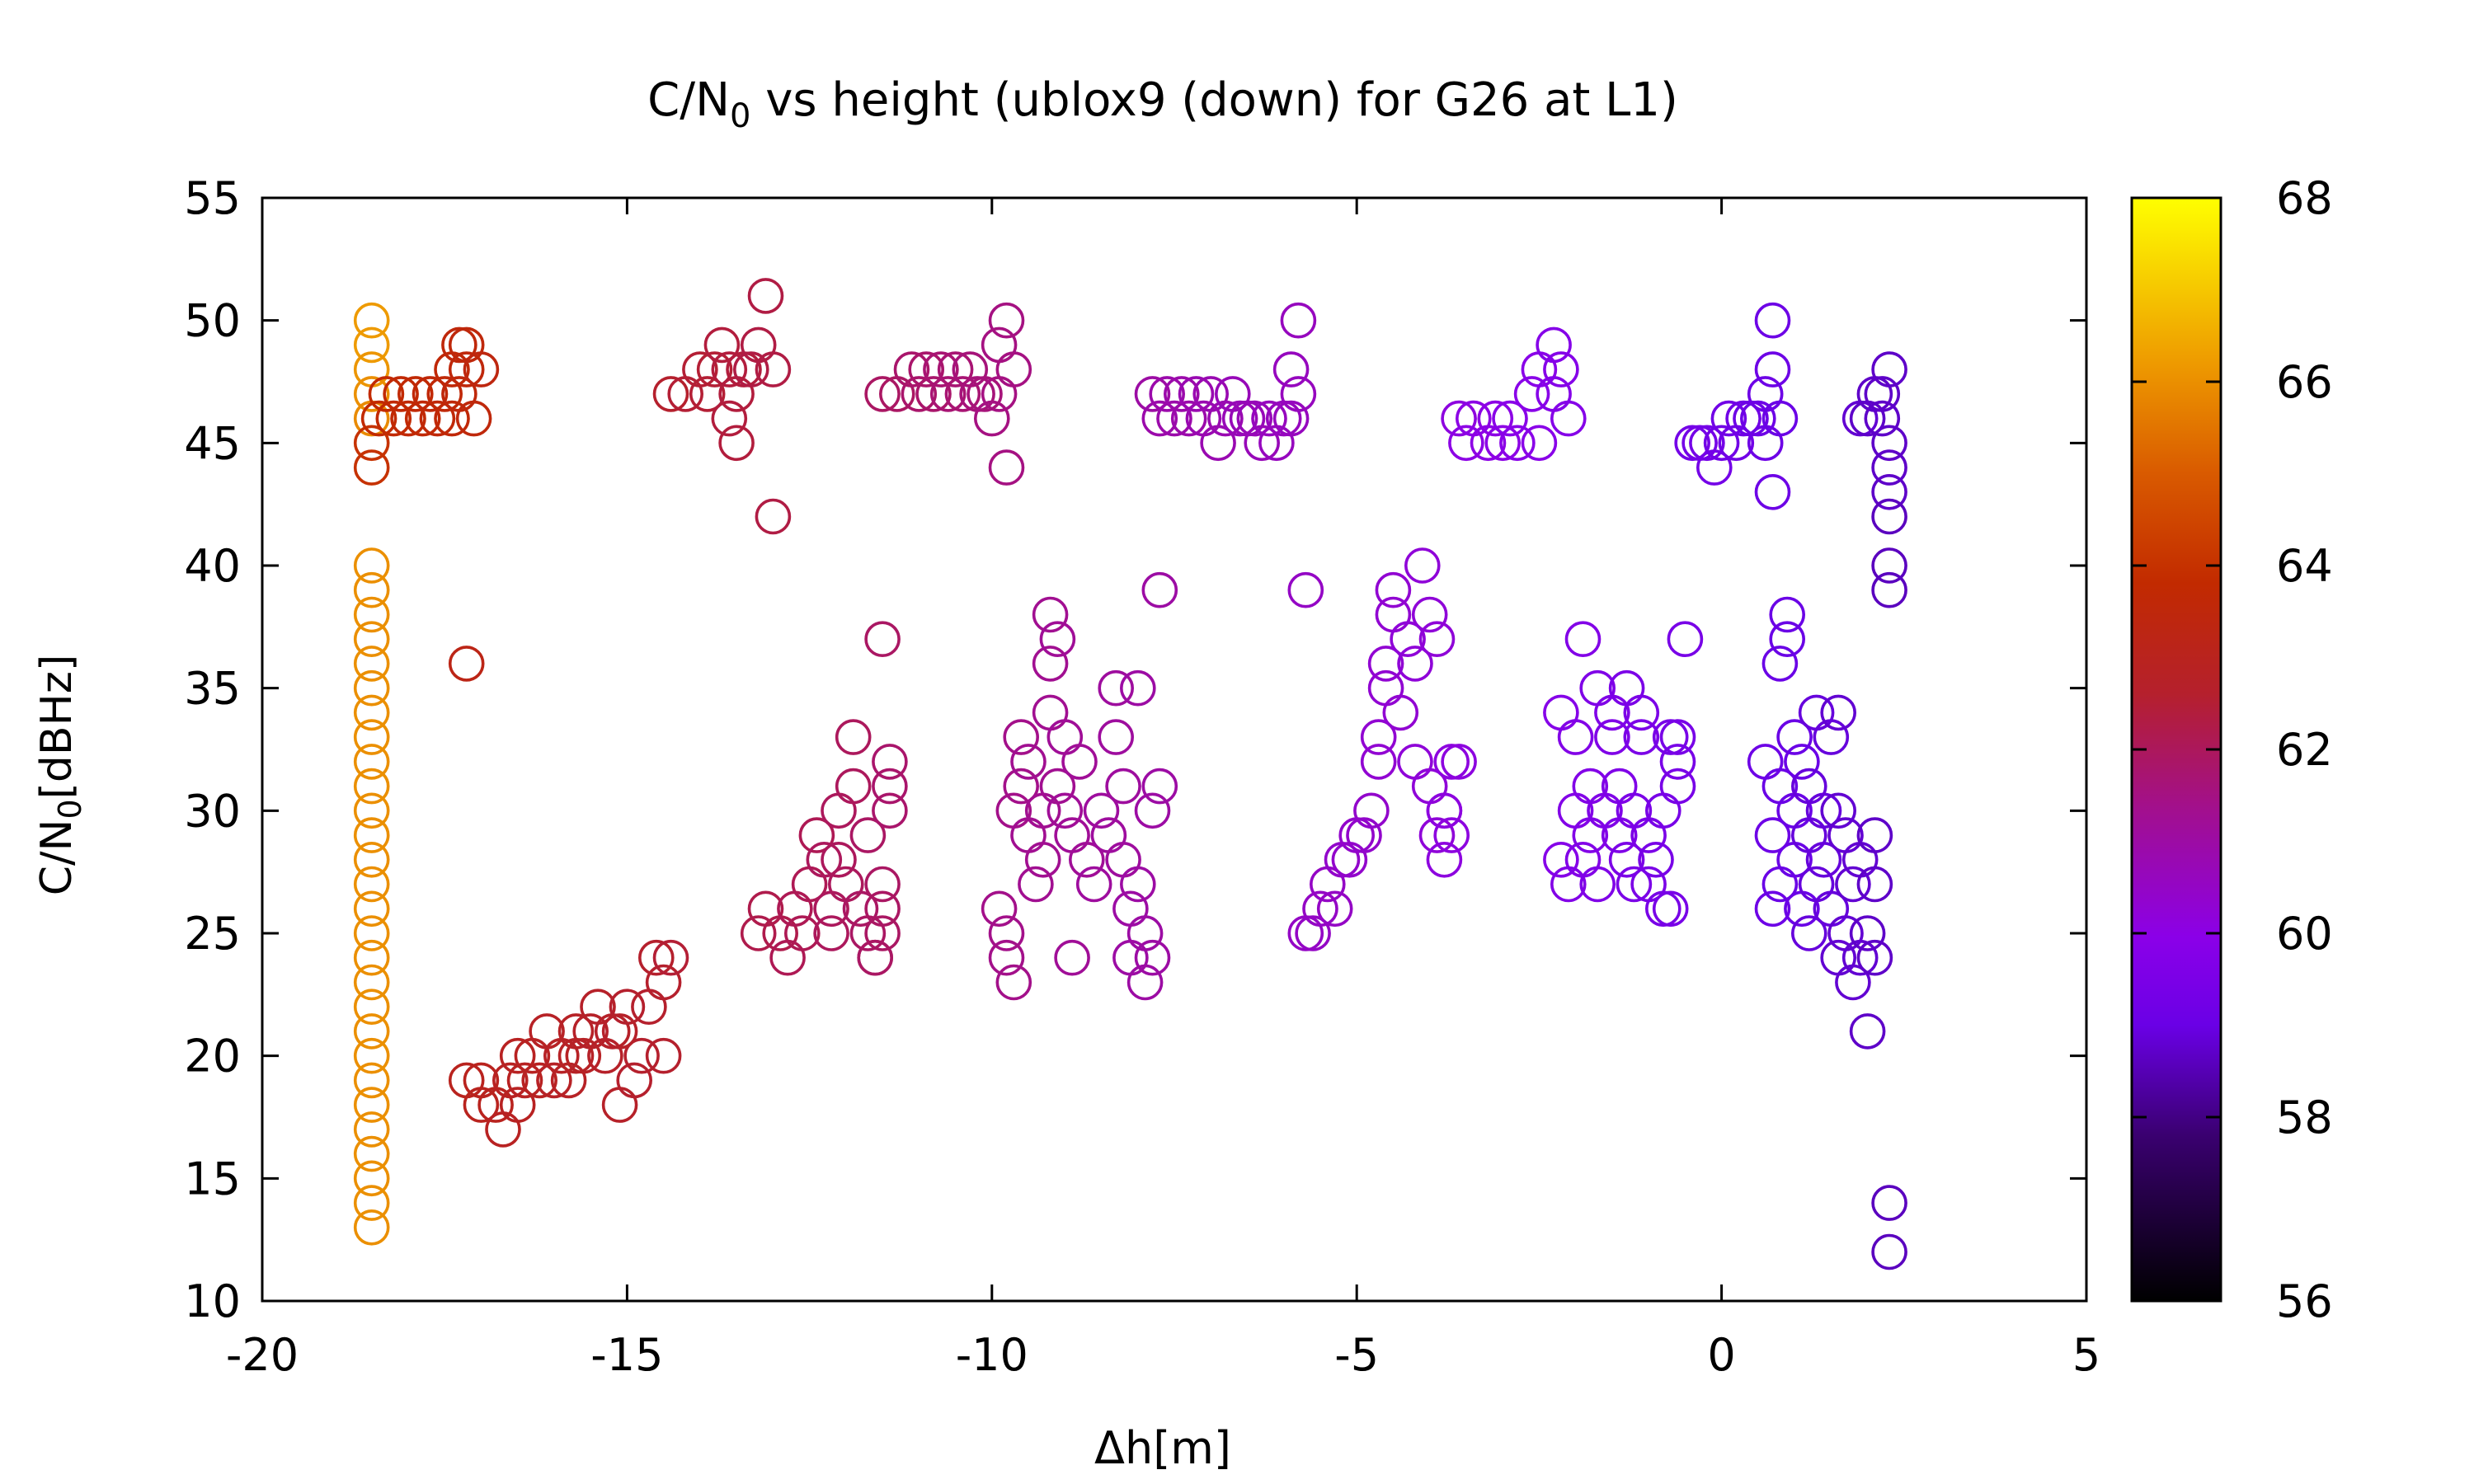  Describe the element at coordinates (57, 727) in the screenshot. I see `y-axis-label-rest: [dBHz]` at that location.